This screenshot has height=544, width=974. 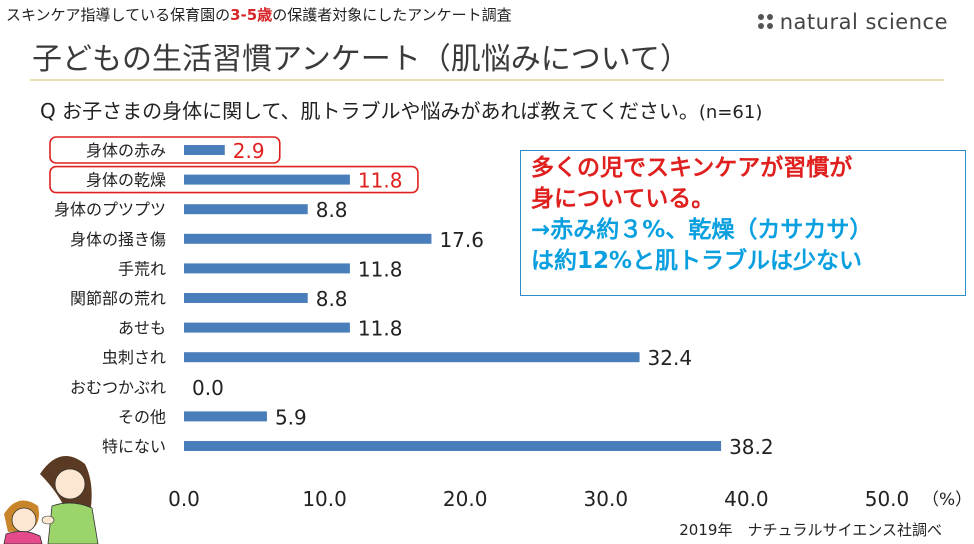 I want to click on survey-description-post: の保護者対象にしたアンケート調査, so click(x=392, y=15).